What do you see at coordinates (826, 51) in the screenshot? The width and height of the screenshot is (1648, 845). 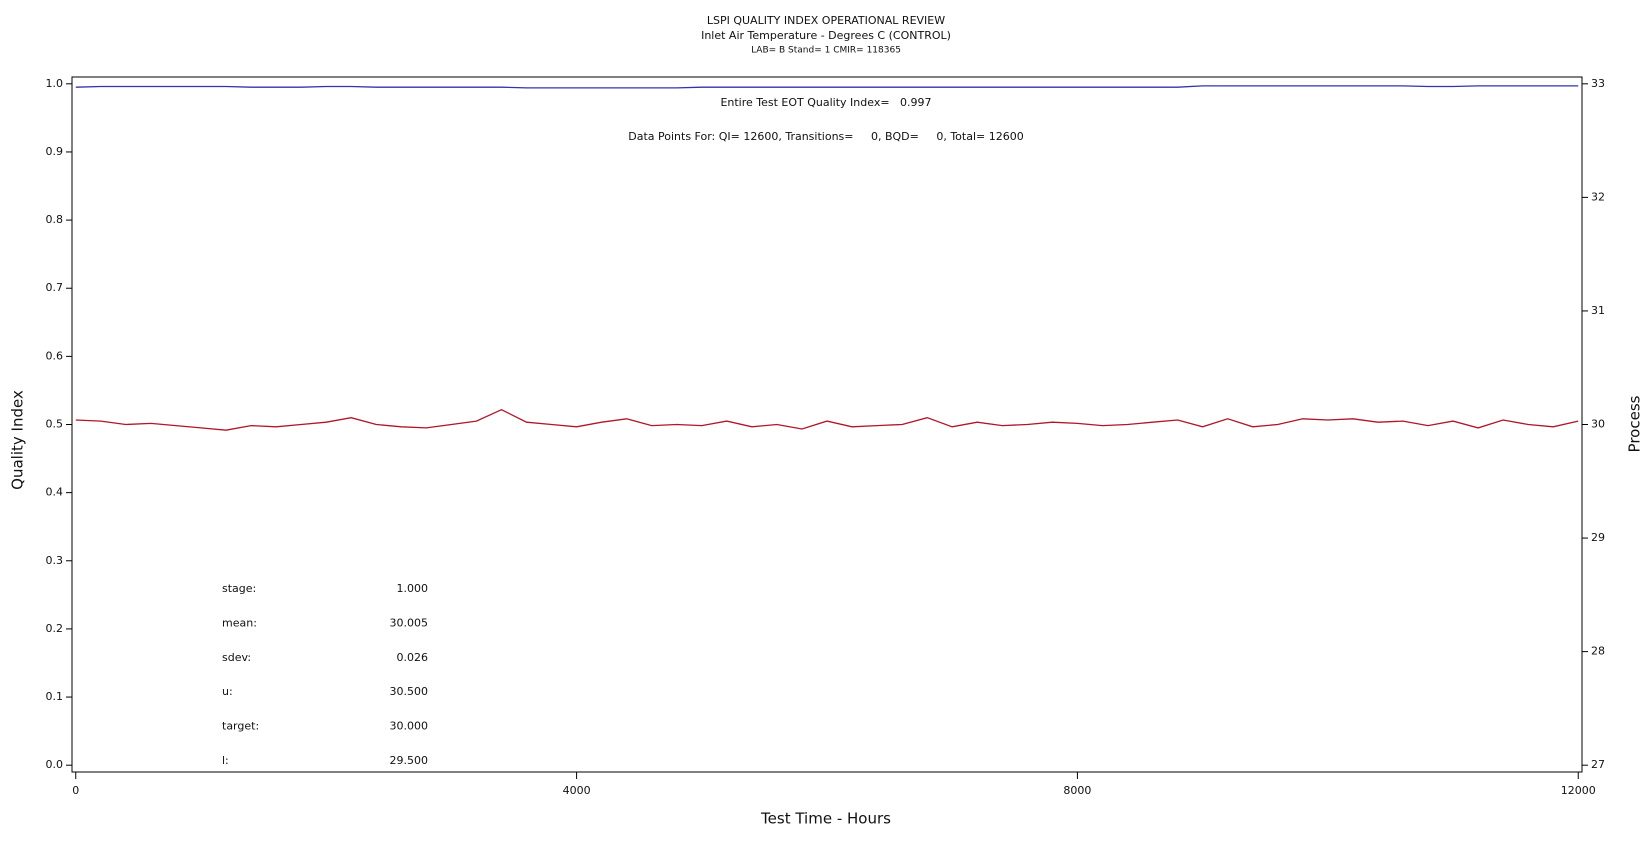 I see `chart-subtitle: LAB= B Stand= 1 CMIR= 118365` at bounding box center [826, 51].